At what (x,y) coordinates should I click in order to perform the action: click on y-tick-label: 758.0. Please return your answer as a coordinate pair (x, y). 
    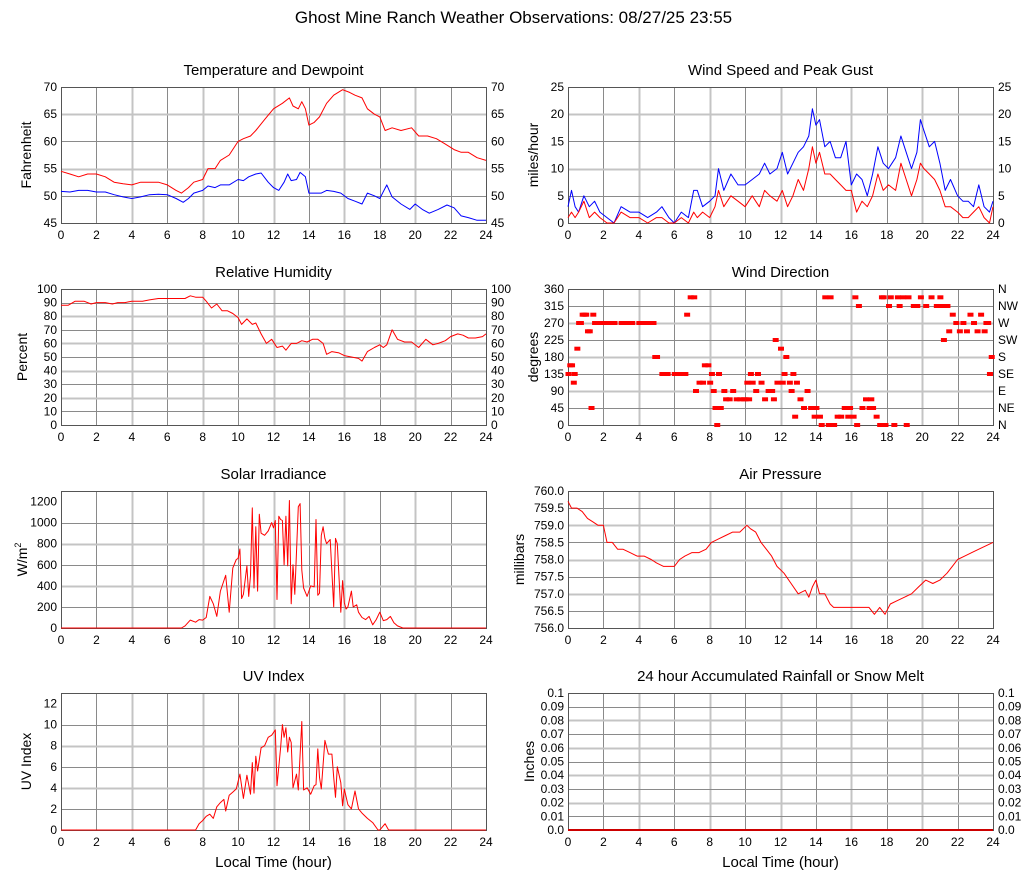
    Looking at the image, I should click on (549, 560).